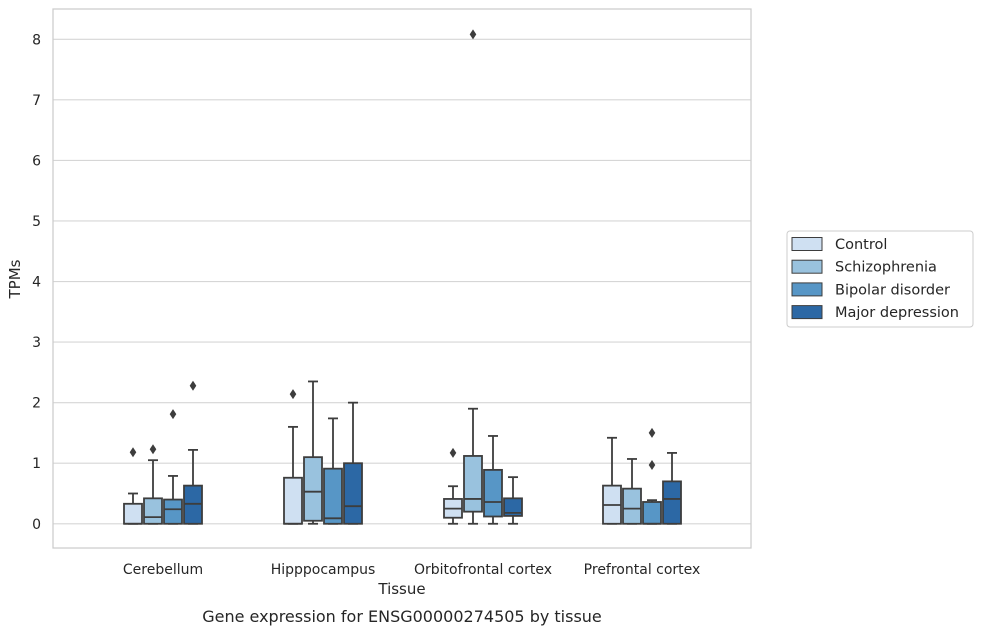 The height and width of the screenshot is (634, 983). I want to click on legend-label: Schizophrenia, so click(886, 268).